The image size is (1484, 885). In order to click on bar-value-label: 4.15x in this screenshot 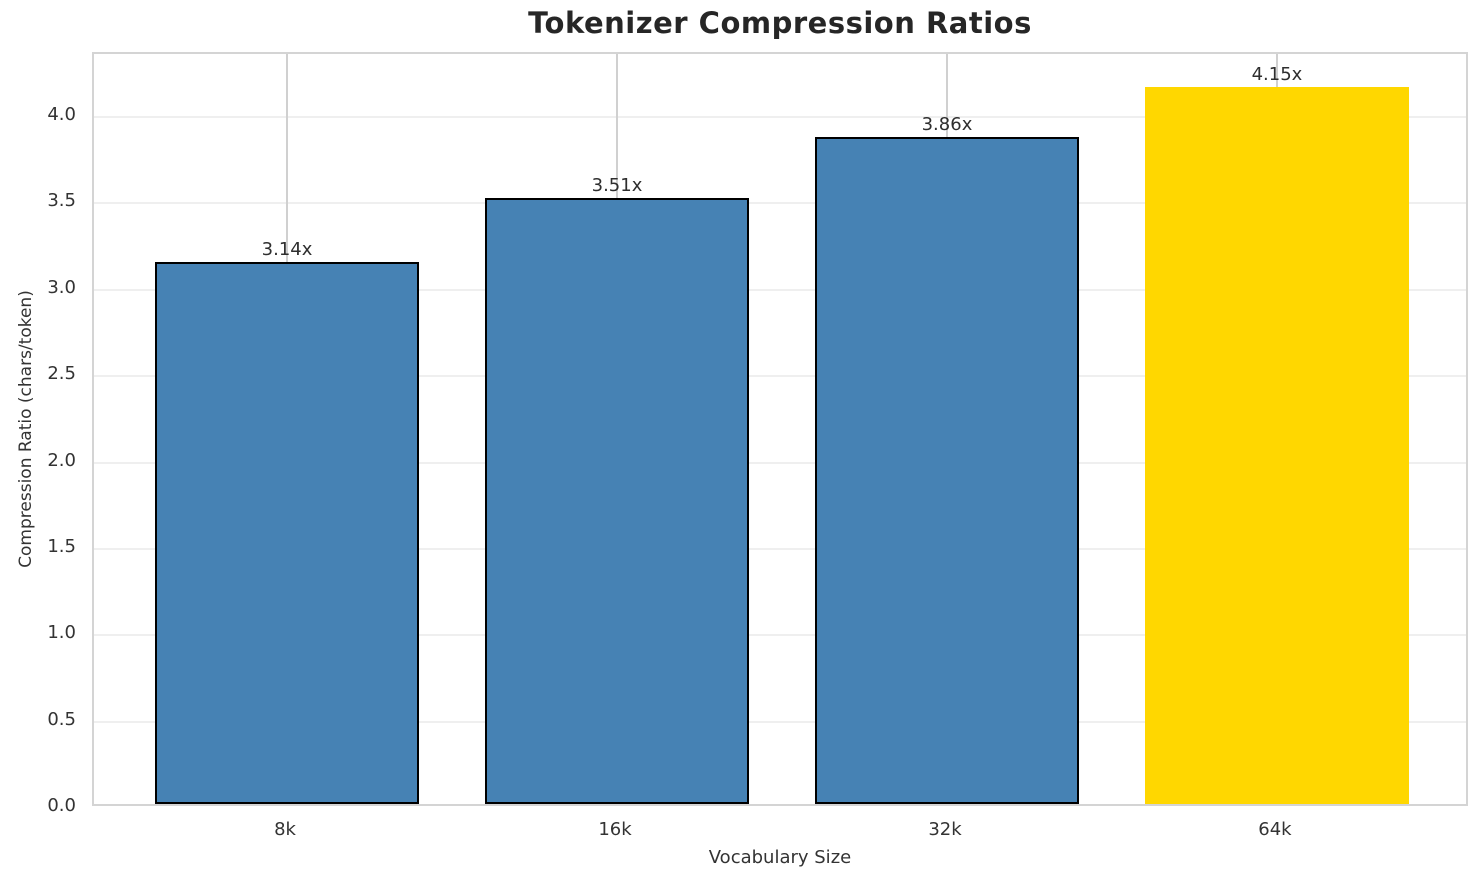, I will do `click(1277, 75)`.